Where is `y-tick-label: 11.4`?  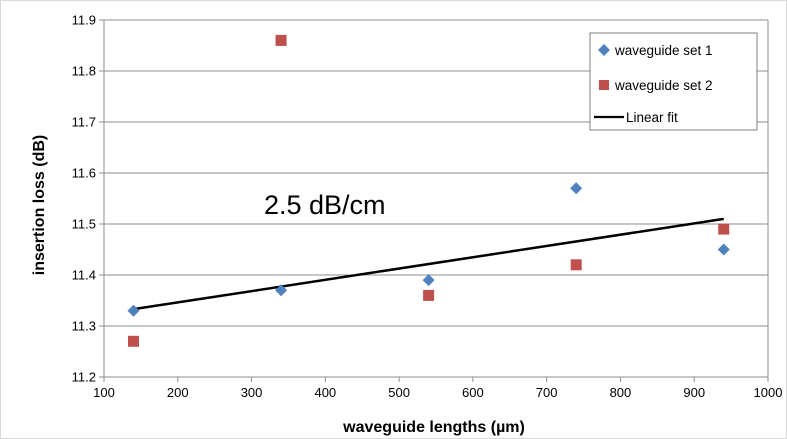 y-tick-label: 11.4 is located at coordinates (84, 275).